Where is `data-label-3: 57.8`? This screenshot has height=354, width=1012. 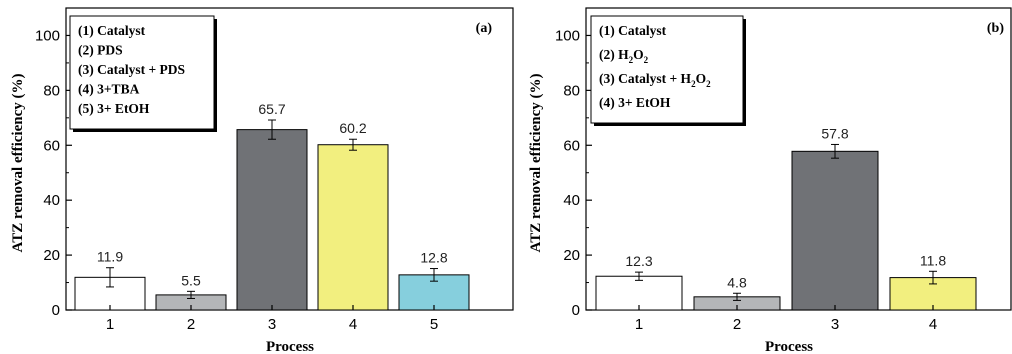
data-label-3: 57.8 is located at coordinates (834, 133).